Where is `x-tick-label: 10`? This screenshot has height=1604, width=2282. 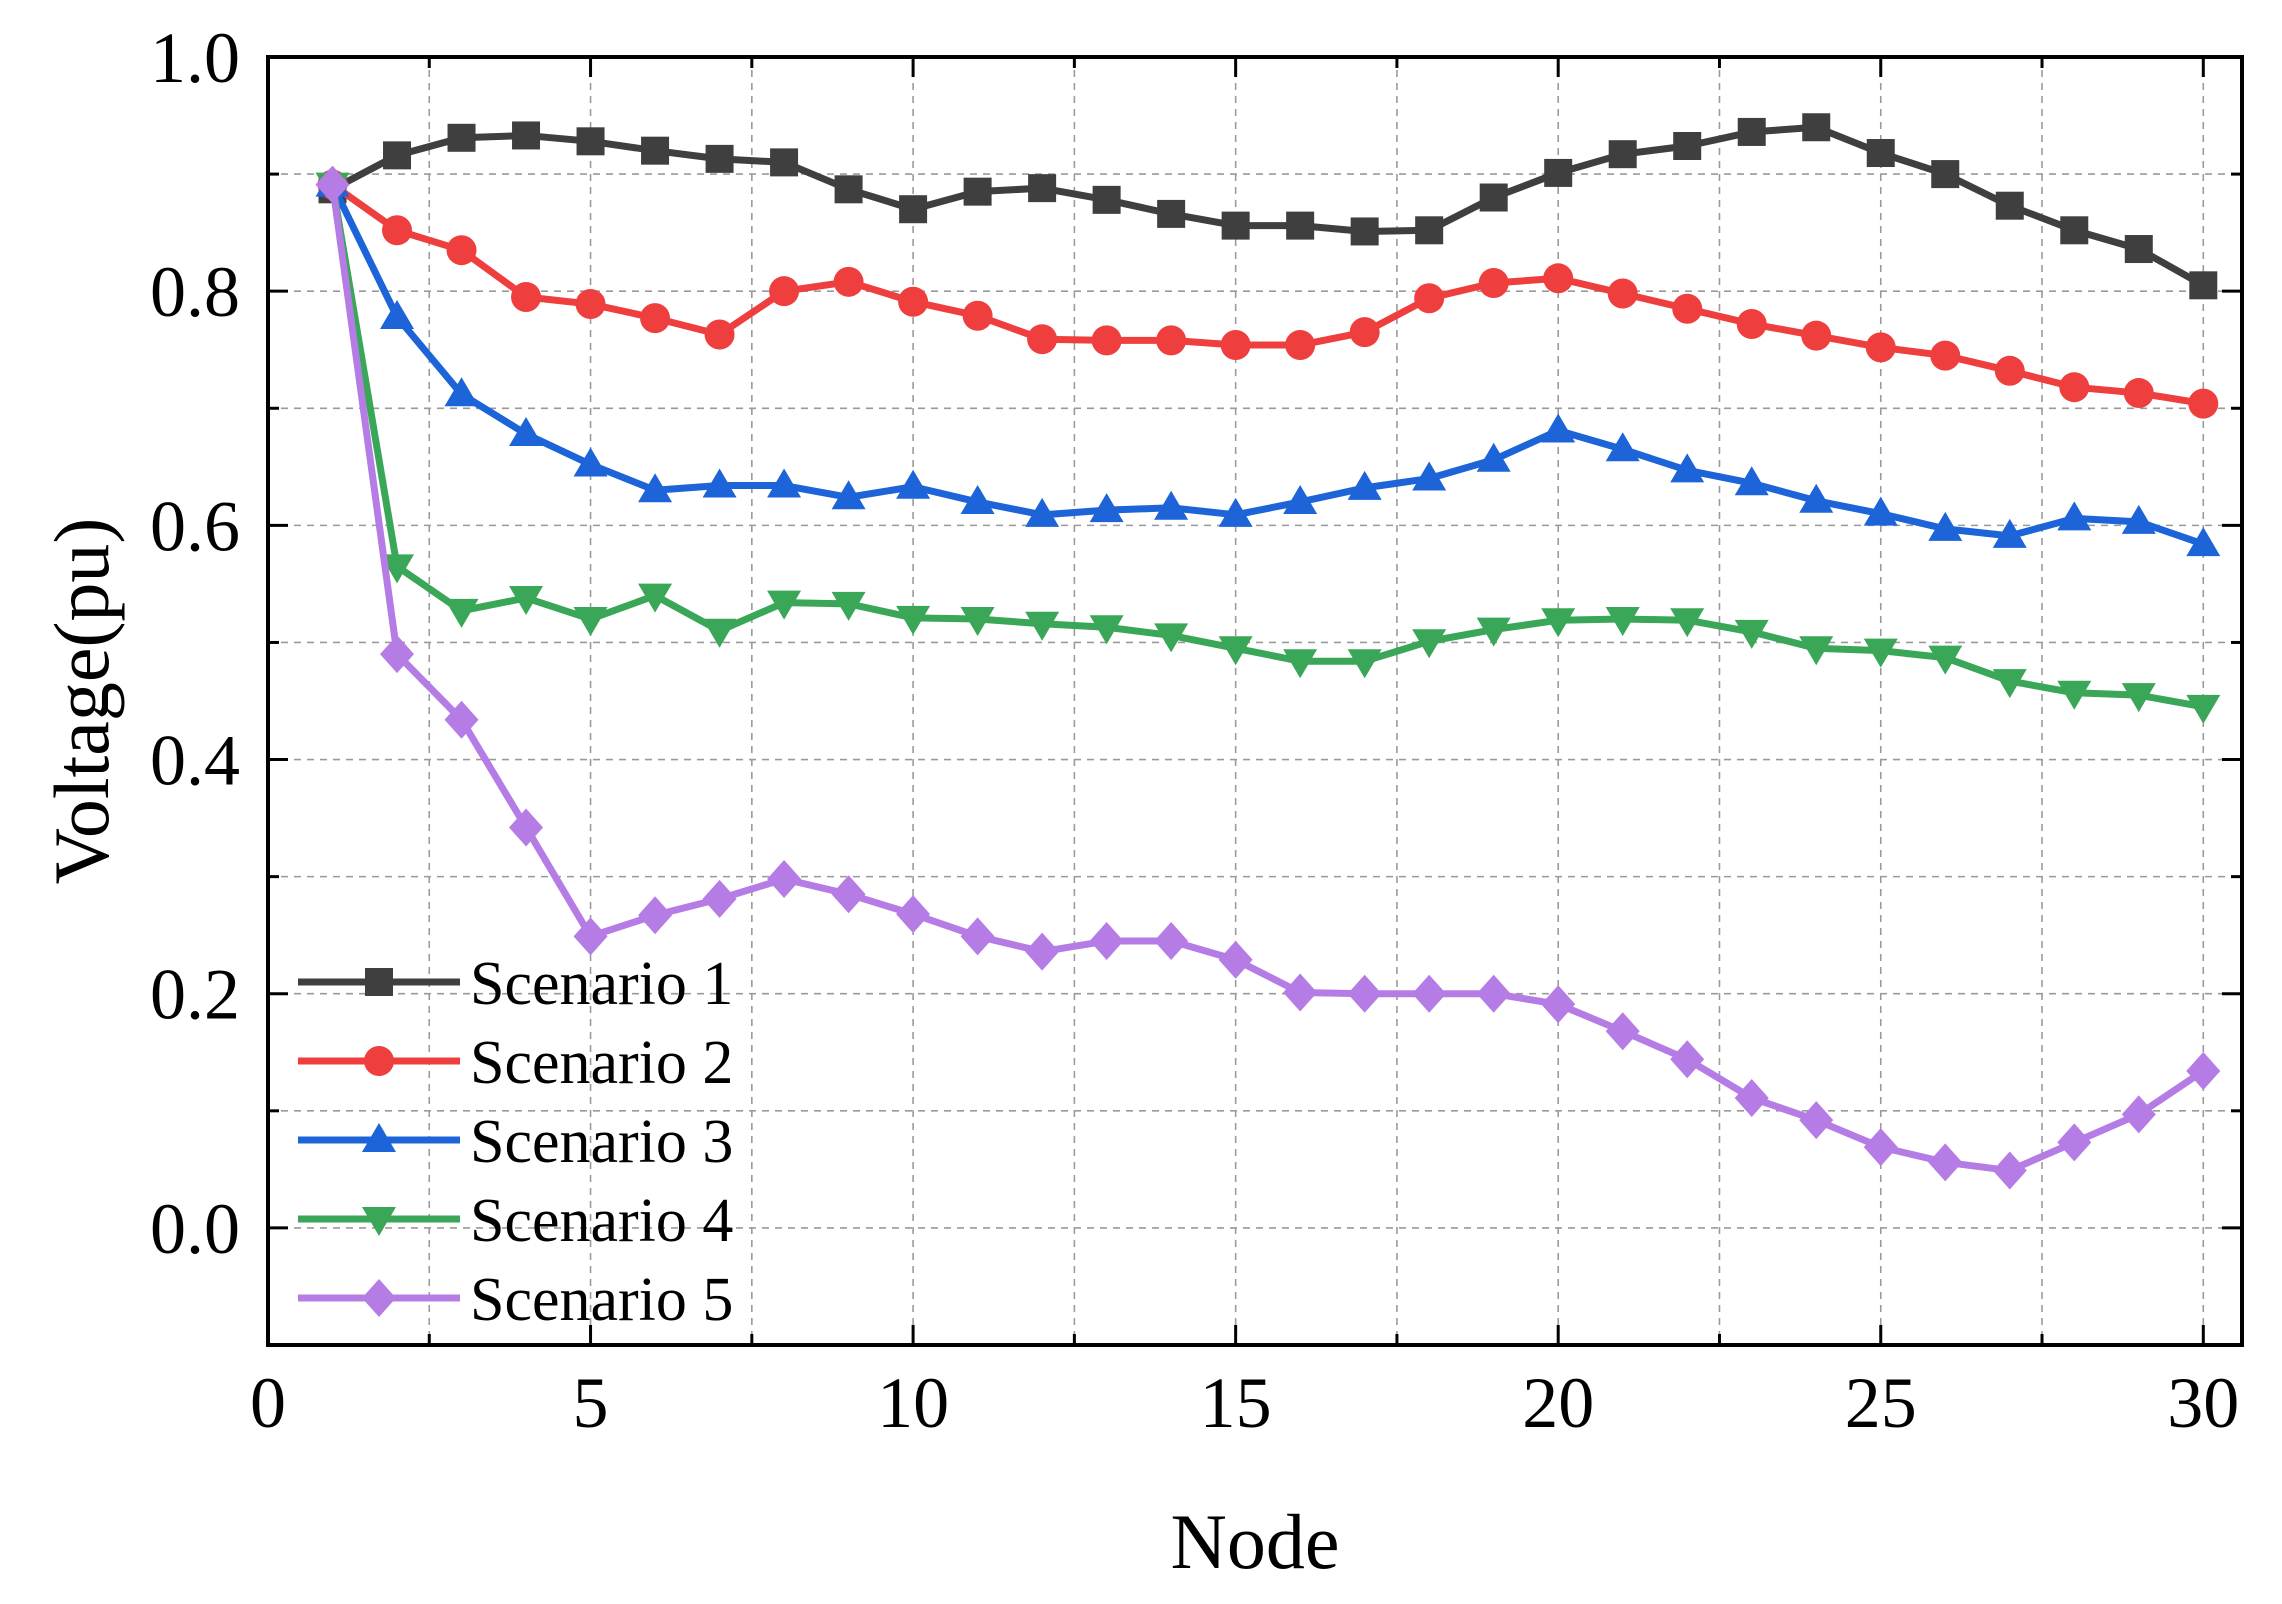 x-tick-label: 10 is located at coordinates (913, 1403).